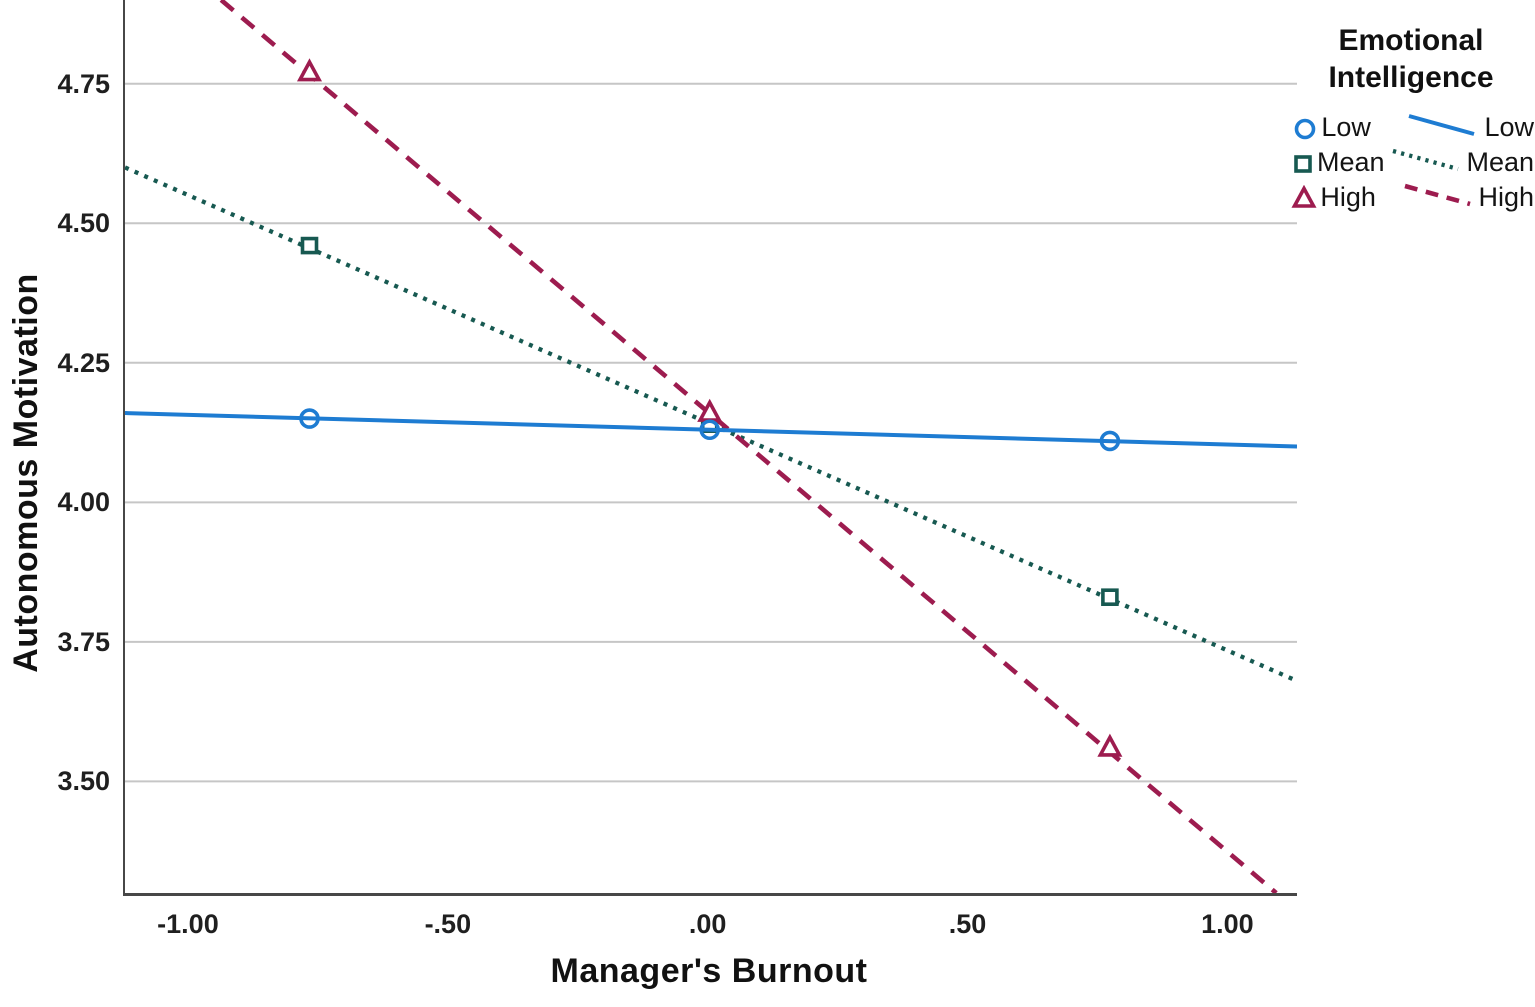 The height and width of the screenshot is (1007, 1535). What do you see at coordinates (1506, 197) in the screenshot?
I see `legend-line-label: High` at bounding box center [1506, 197].